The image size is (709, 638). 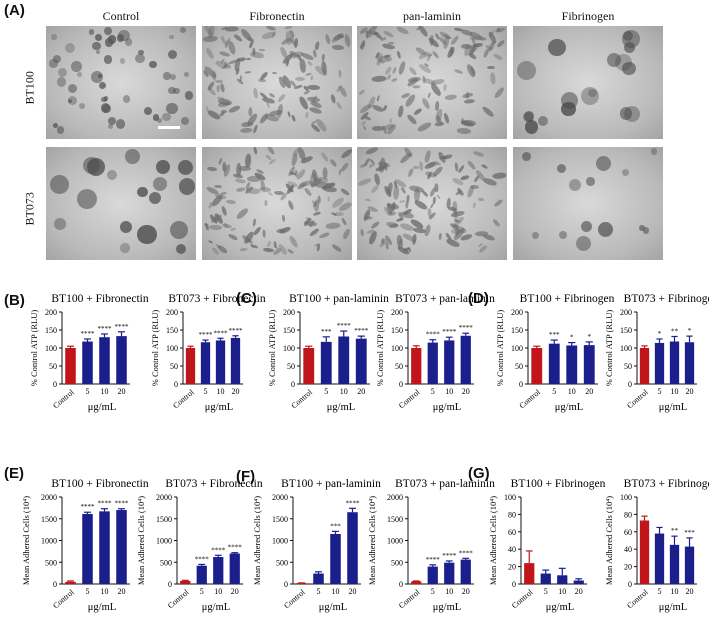 I want to click on chart11-xtick-label-3: 20, so click(x=690, y=591).